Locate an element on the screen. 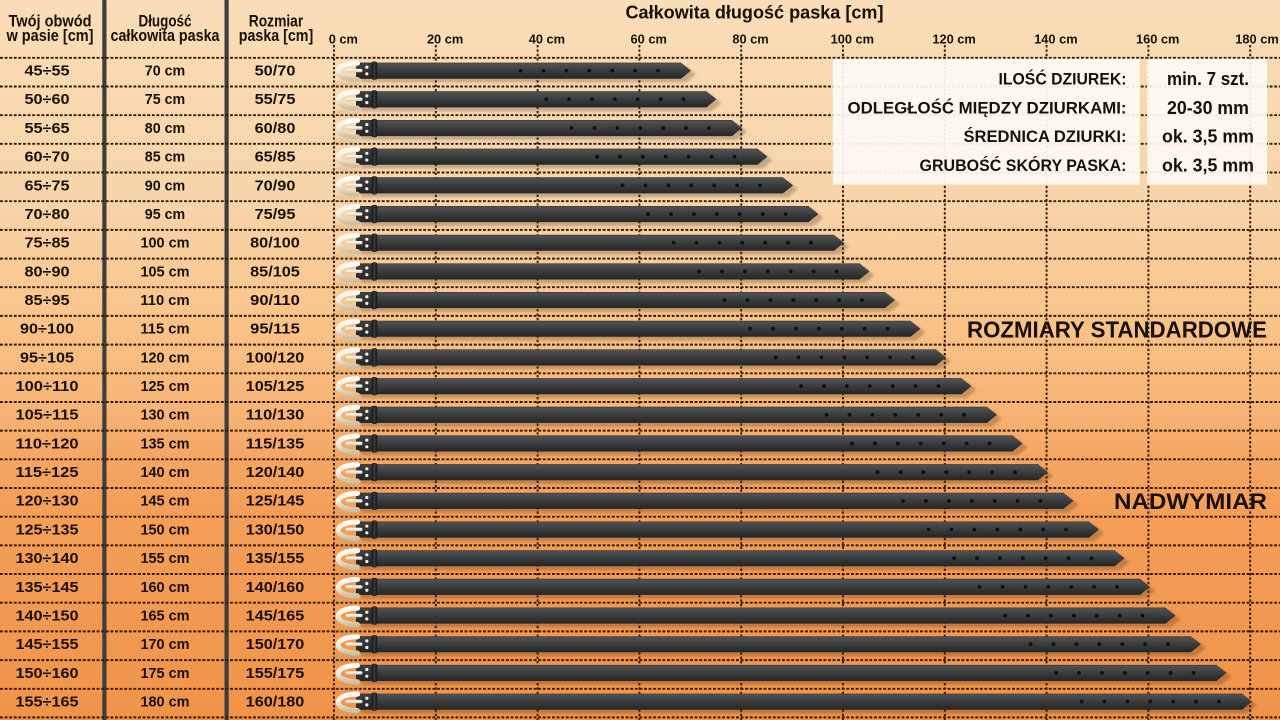  svg-text: 150 cm is located at coordinates (164, 530).